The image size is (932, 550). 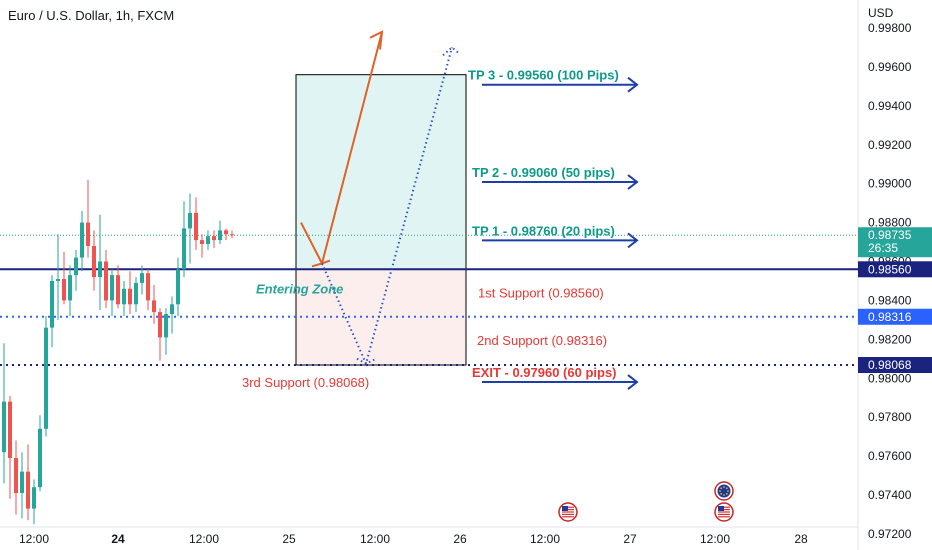 I want to click on level-price-tag: 0.98068, so click(x=895, y=365).